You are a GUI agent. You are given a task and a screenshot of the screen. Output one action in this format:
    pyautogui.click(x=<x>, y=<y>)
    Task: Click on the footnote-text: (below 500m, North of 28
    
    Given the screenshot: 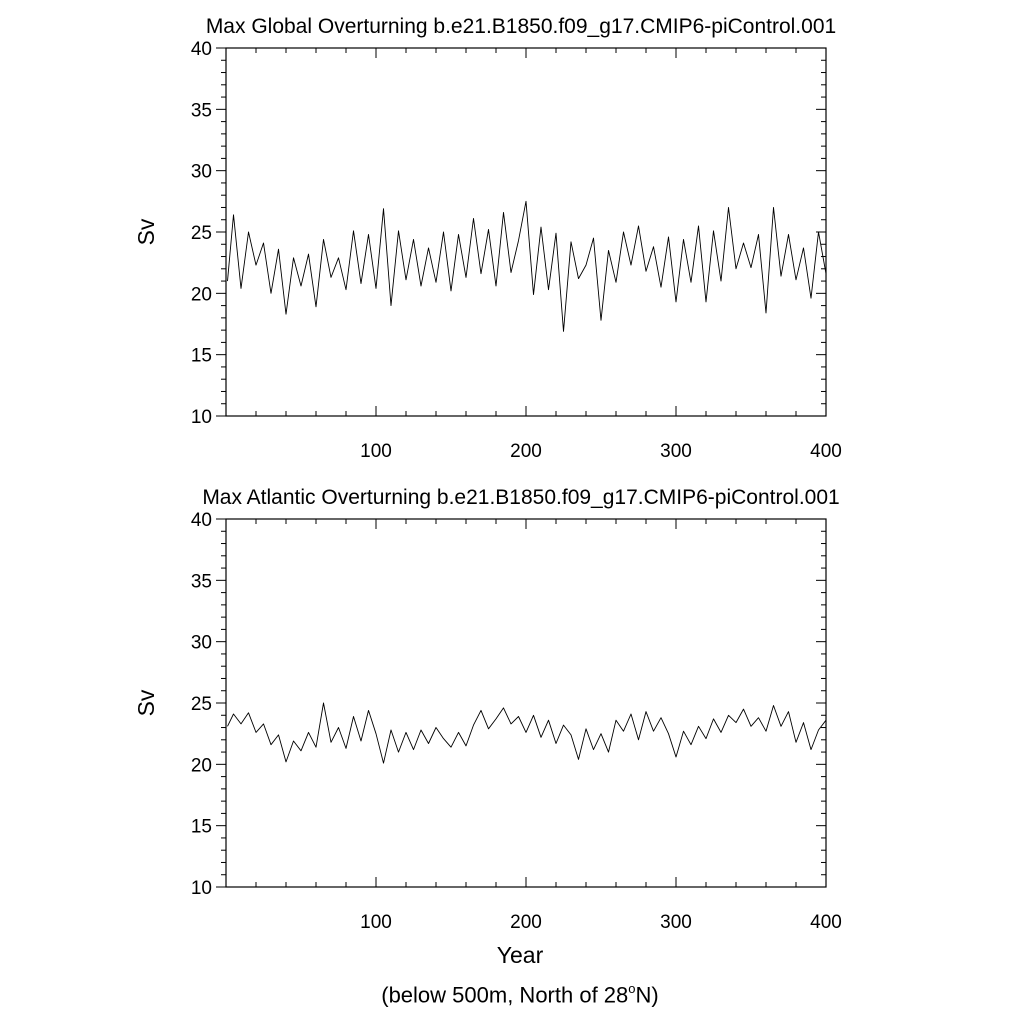 What is the action you would take?
    pyautogui.click(x=505, y=995)
    